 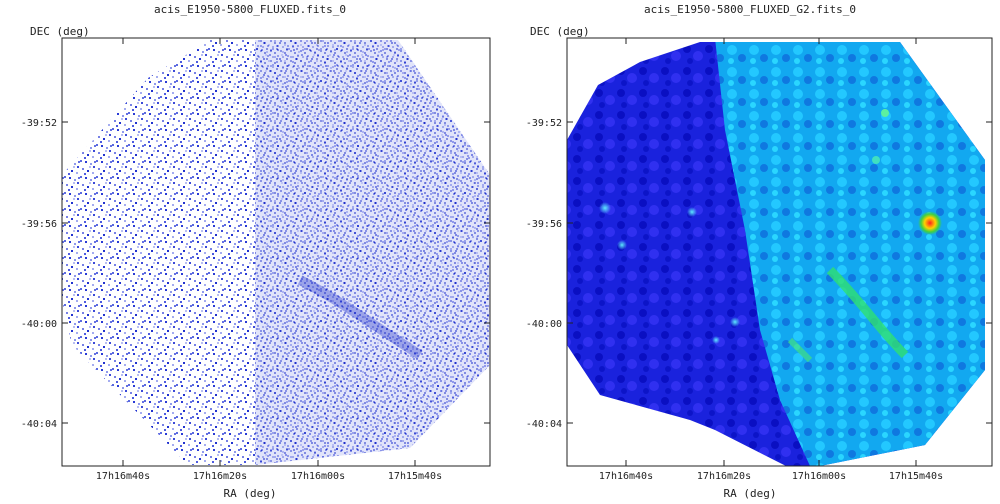 I want to click on left-ra-axis-label: RA (deg), so click(x=250, y=493).